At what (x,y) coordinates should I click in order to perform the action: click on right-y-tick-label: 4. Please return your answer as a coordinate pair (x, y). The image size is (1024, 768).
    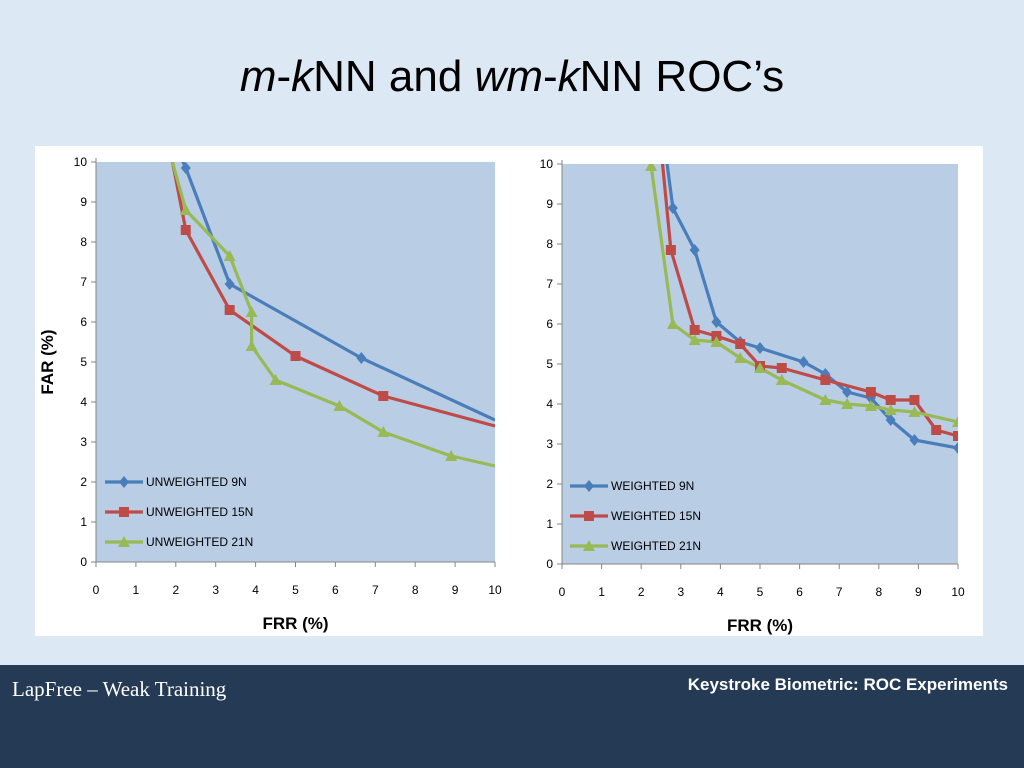
    Looking at the image, I should click on (549, 404).